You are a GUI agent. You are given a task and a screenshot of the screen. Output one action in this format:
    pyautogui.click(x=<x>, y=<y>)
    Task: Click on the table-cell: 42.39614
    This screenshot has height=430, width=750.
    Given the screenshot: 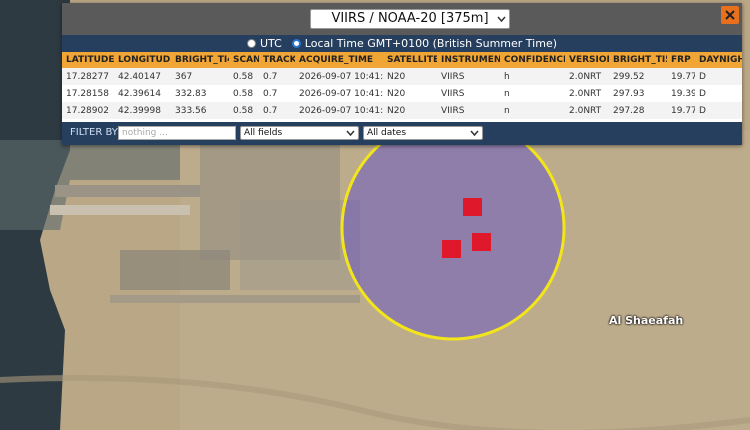 What is the action you would take?
    pyautogui.click(x=142, y=93)
    